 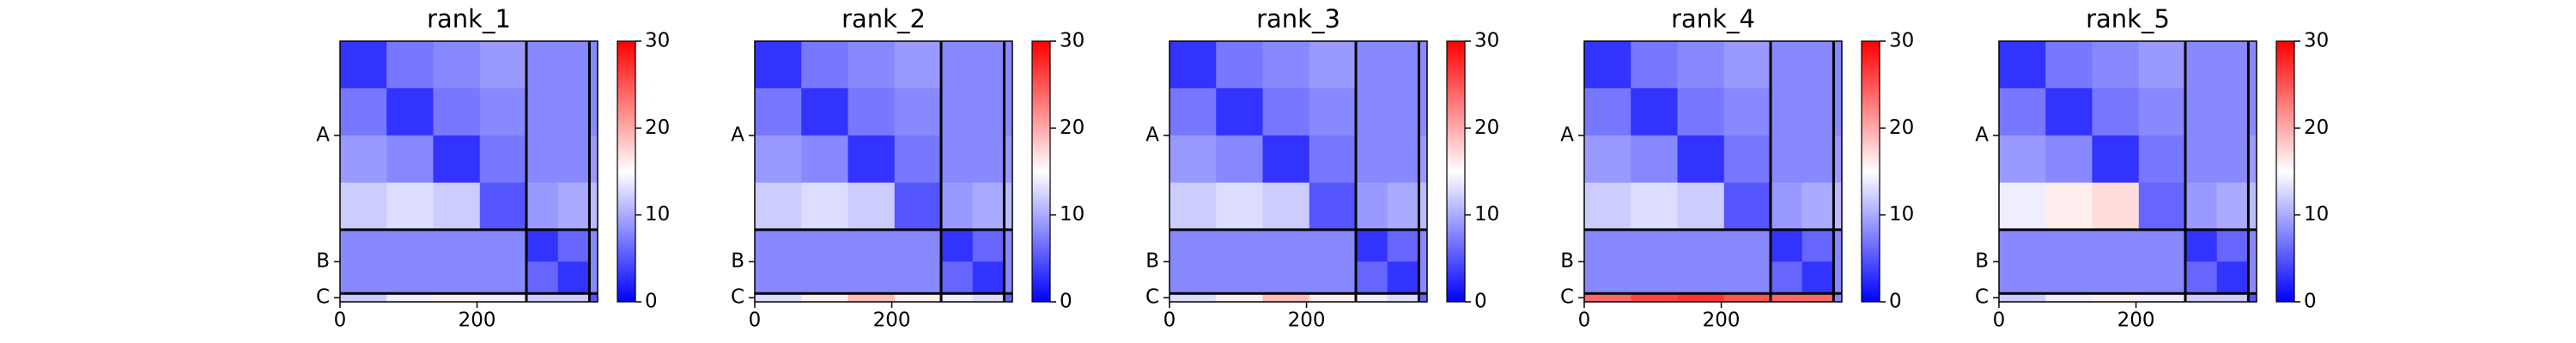 What do you see at coordinates (2310, 302) in the screenshot?
I see `colorbar-tick-label: 0` at bounding box center [2310, 302].